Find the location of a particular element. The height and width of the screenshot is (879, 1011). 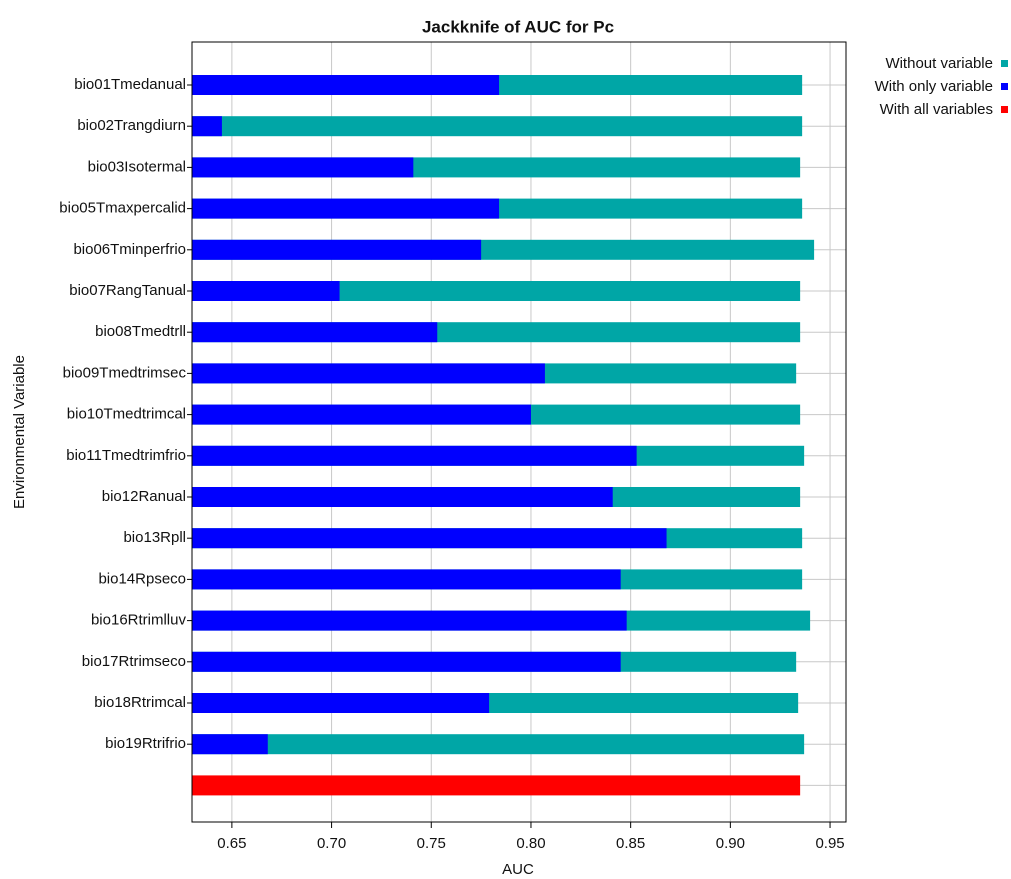

y-tick-label: bio17Rtrimseco is located at coordinates (134, 661).